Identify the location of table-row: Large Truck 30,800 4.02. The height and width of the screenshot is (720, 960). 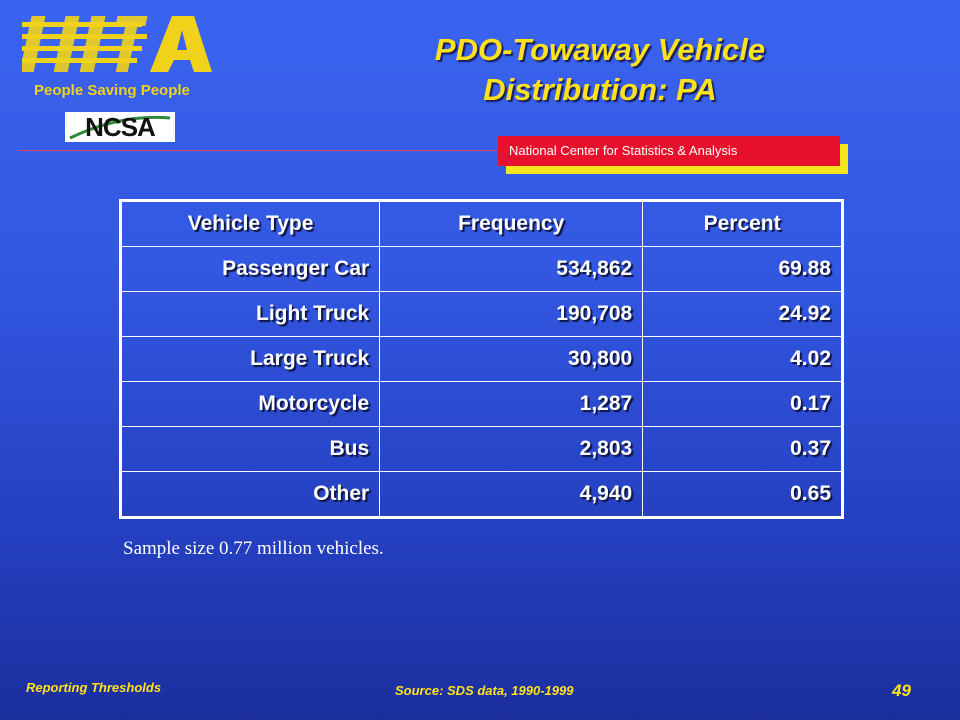
(481, 359).